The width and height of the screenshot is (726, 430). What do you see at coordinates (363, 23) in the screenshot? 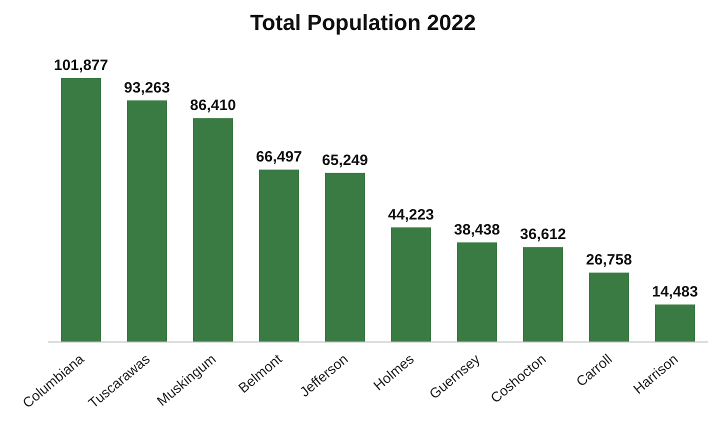
I see `chart-title: Total Population 2022` at bounding box center [363, 23].